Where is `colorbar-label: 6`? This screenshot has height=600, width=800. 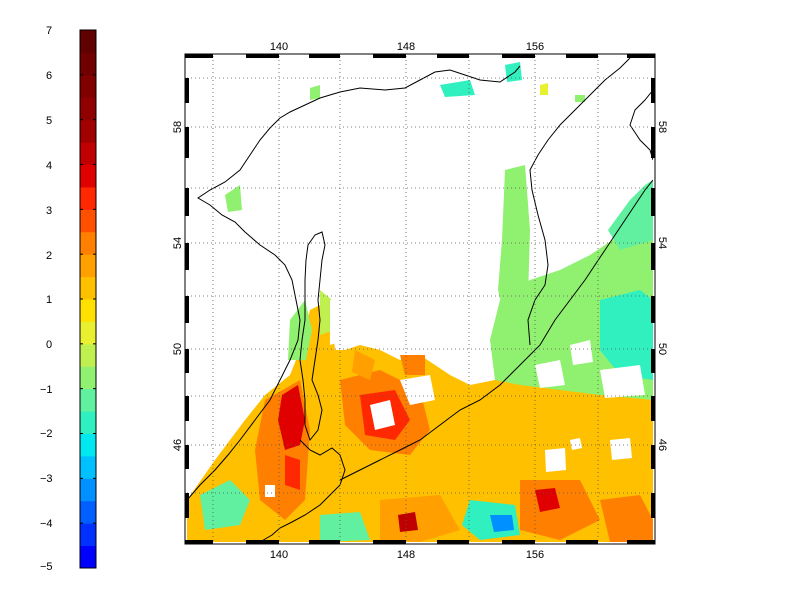
colorbar-label: 6 is located at coordinates (49, 76).